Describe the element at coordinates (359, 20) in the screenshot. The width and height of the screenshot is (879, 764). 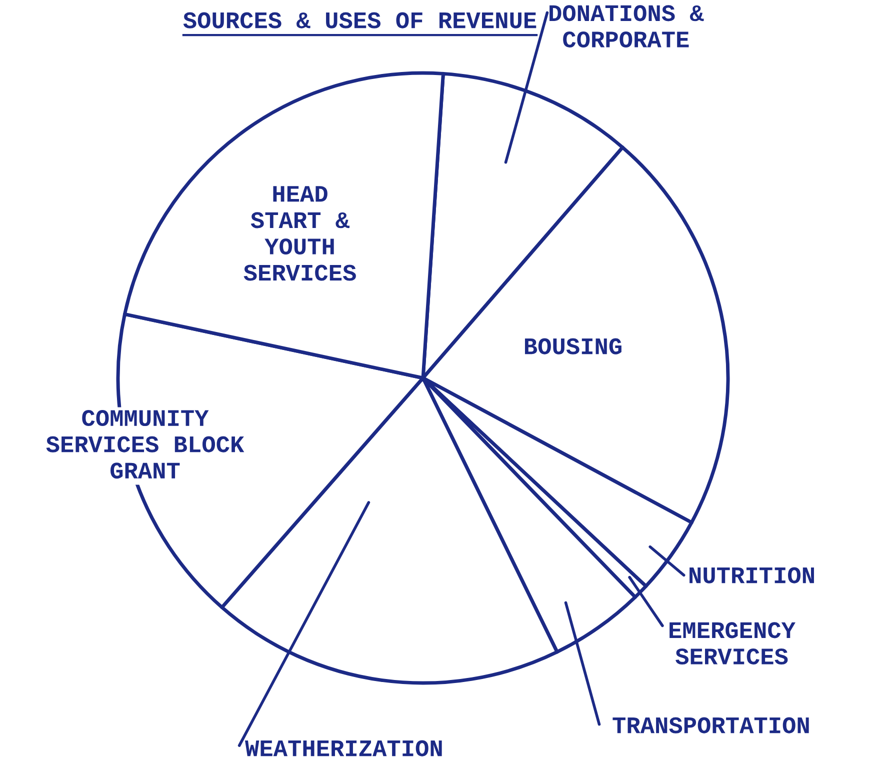
I see `chart-title: SOURCES & USES OF REVENUE` at that location.